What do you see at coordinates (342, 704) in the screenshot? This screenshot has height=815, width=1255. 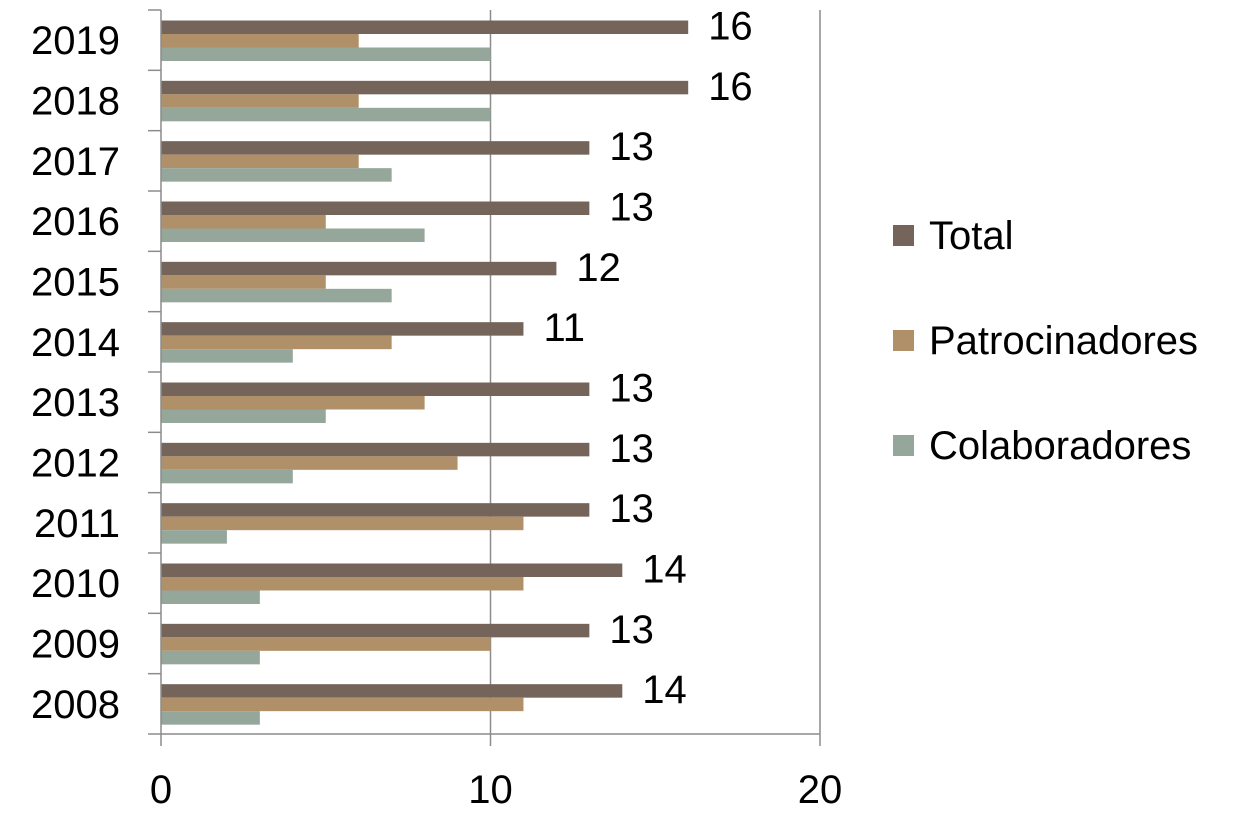 I see `bar-patrocinadores-2008` at bounding box center [342, 704].